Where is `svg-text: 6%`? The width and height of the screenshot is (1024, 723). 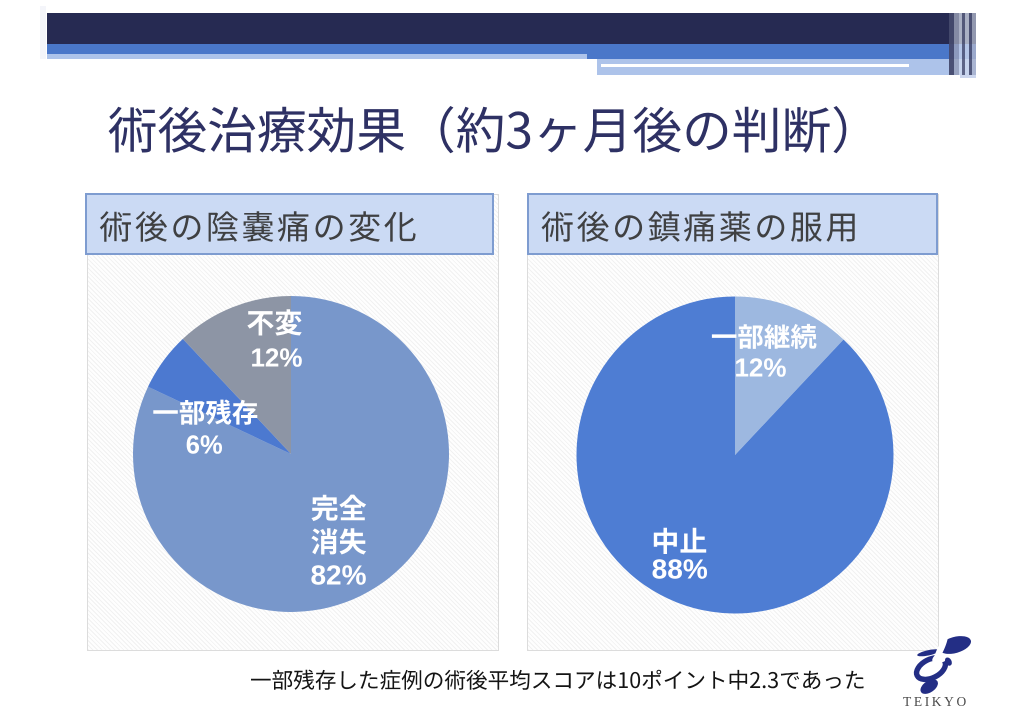 svg-text: 6% is located at coordinates (204, 445).